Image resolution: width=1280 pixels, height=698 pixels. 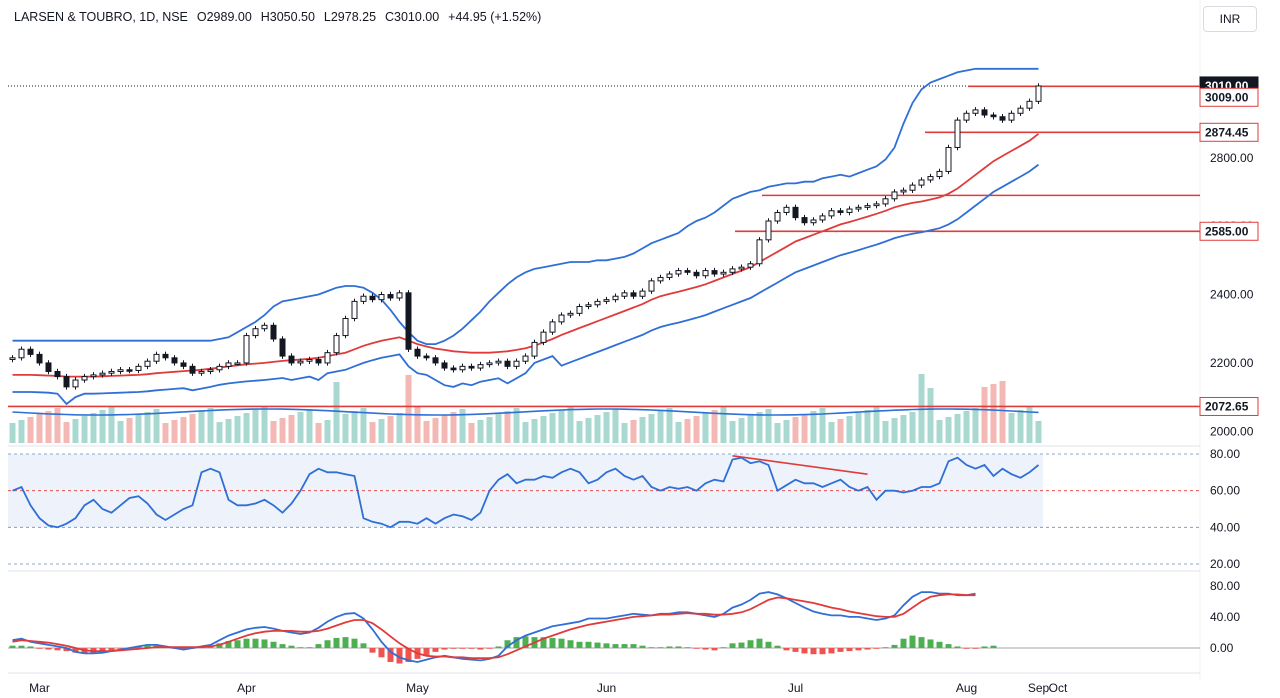 What do you see at coordinates (287, 17) in the screenshot?
I see `high-value: H3050.50` at bounding box center [287, 17].